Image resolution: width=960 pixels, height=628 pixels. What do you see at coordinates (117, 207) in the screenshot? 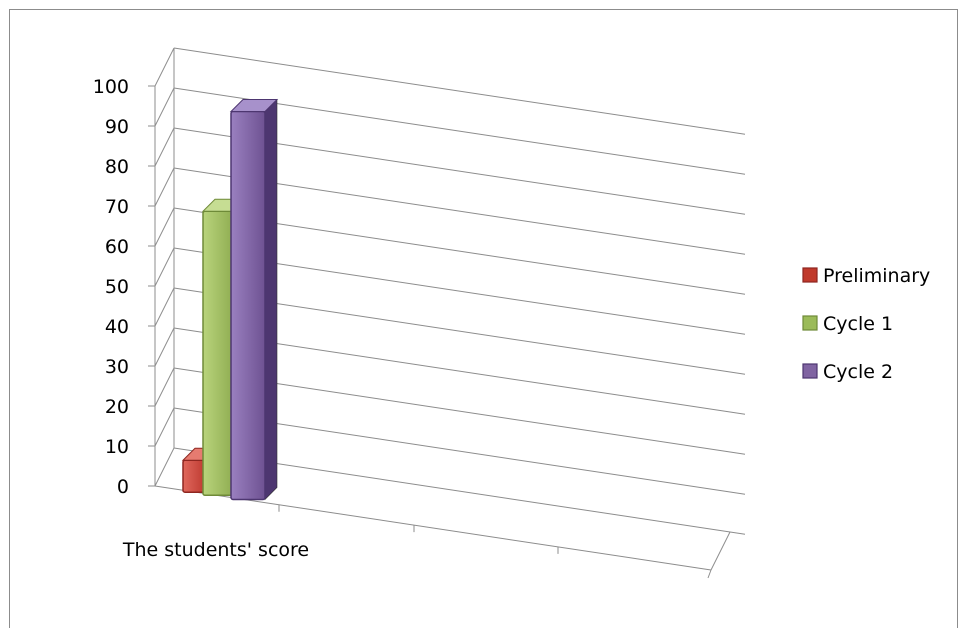
I see `y-tick-label: 70` at bounding box center [117, 207].